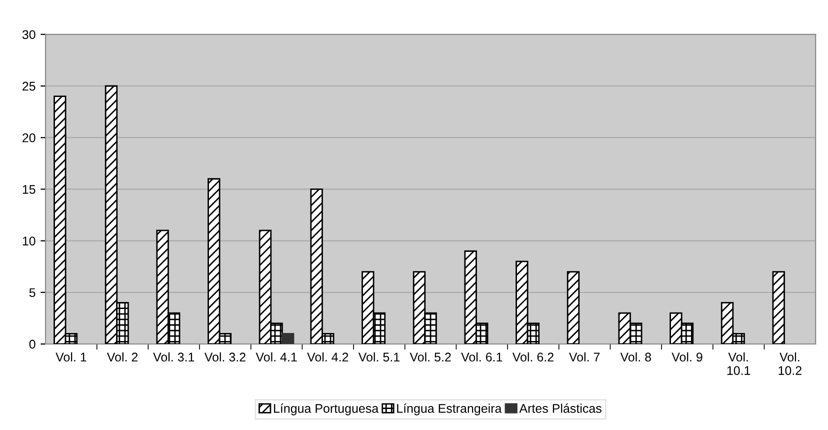 This screenshot has width=828, height=430. Describe the element at coordinates (29, 241) in the screenshot. I see `y-tick-label: 10` at that location.